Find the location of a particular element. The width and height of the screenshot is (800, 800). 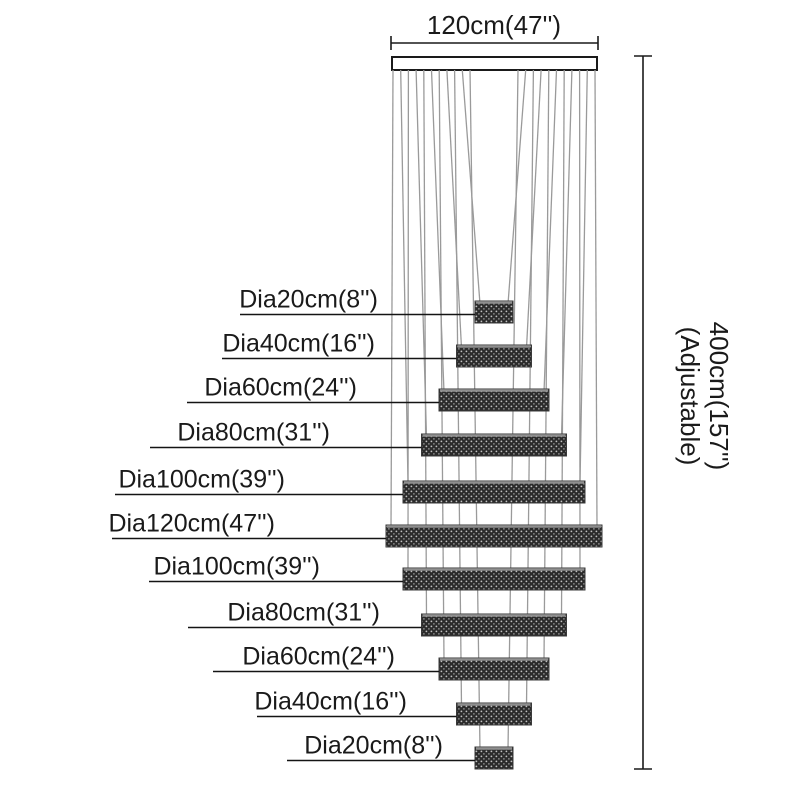

top-width-label: 120cm(47'') is located at coordinates (494, 25).